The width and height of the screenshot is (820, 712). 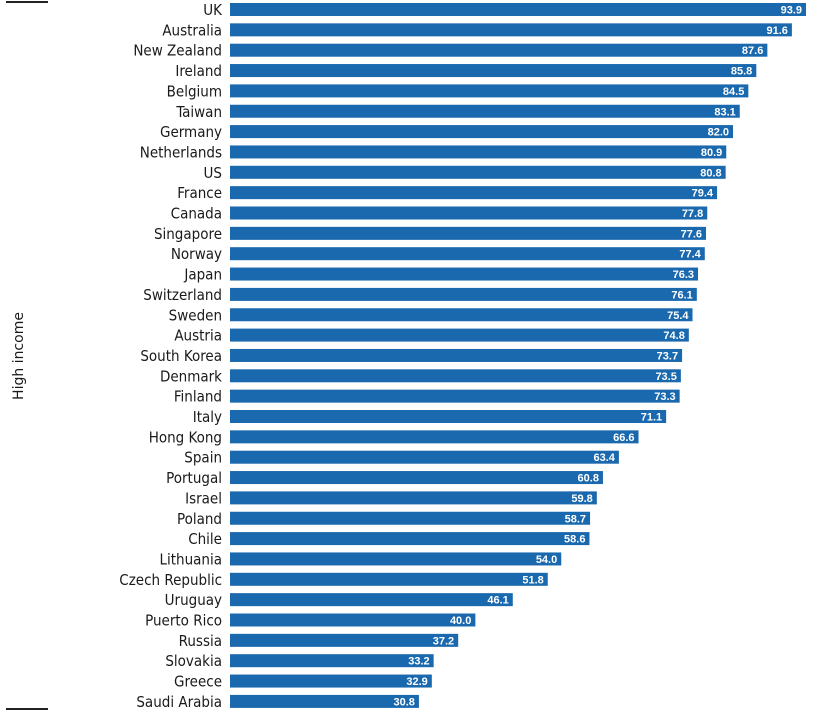 What do you see at coordinates (575, 519) in the screenshot?
I see `value-label: 58.7` at bounding box center [575, 519].